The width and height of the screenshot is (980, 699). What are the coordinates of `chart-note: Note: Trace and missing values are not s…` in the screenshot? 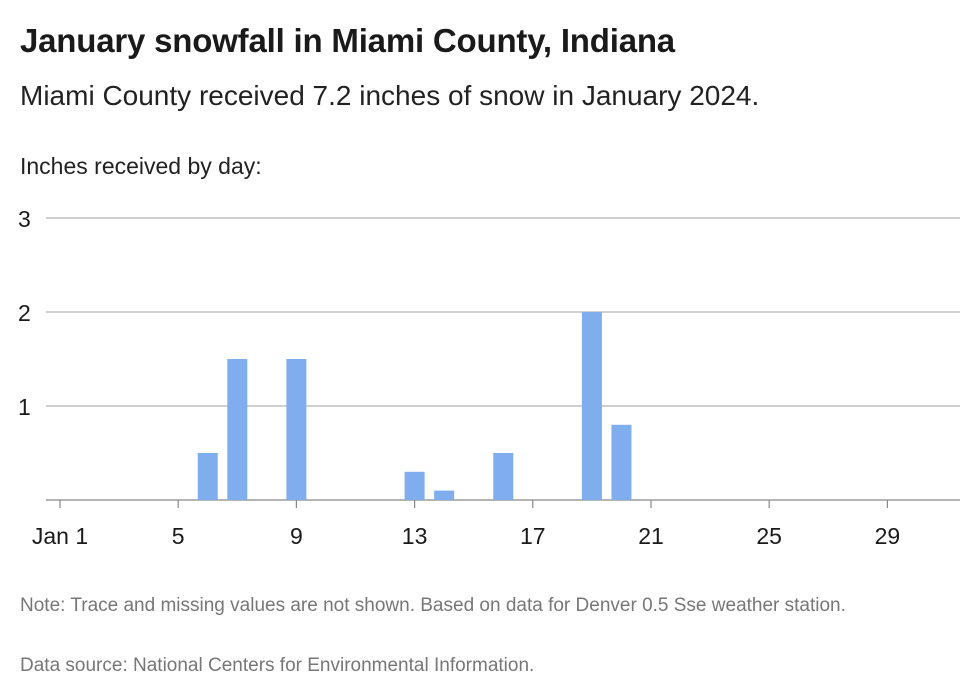 It's located at (433, 605).